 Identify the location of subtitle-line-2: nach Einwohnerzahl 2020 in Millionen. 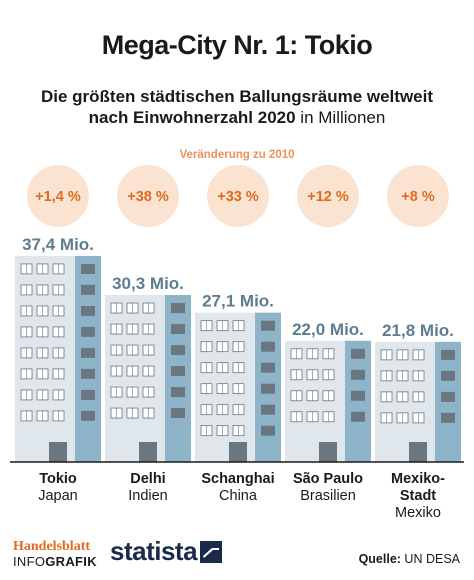
(237, 117).